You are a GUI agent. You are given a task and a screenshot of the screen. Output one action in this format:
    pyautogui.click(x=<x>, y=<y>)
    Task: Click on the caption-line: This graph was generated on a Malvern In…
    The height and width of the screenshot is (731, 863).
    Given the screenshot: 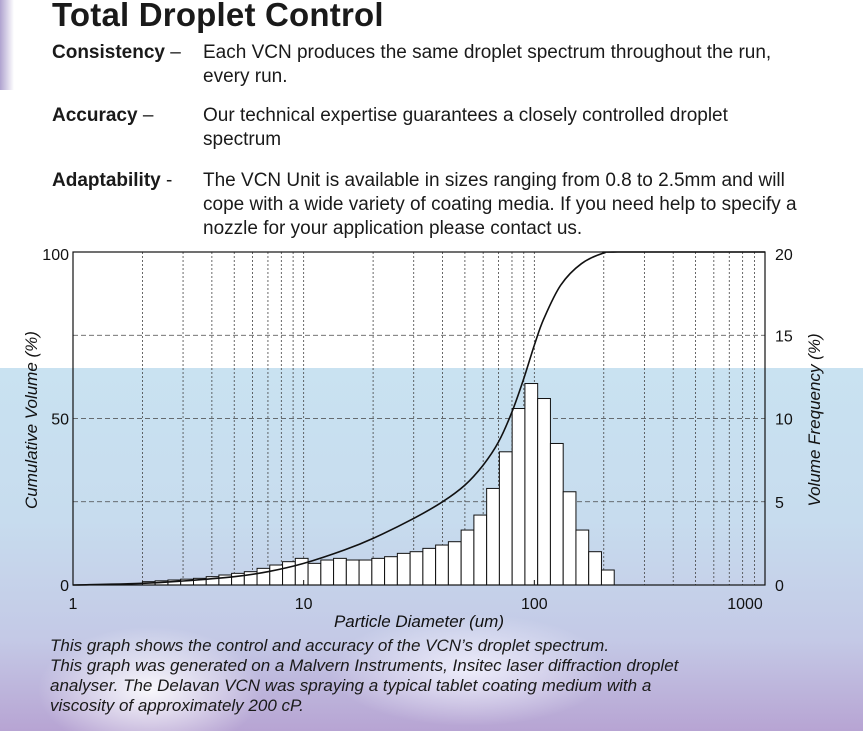 What is the action you would take?
    pyautogui.click(x=364, y=665)
    